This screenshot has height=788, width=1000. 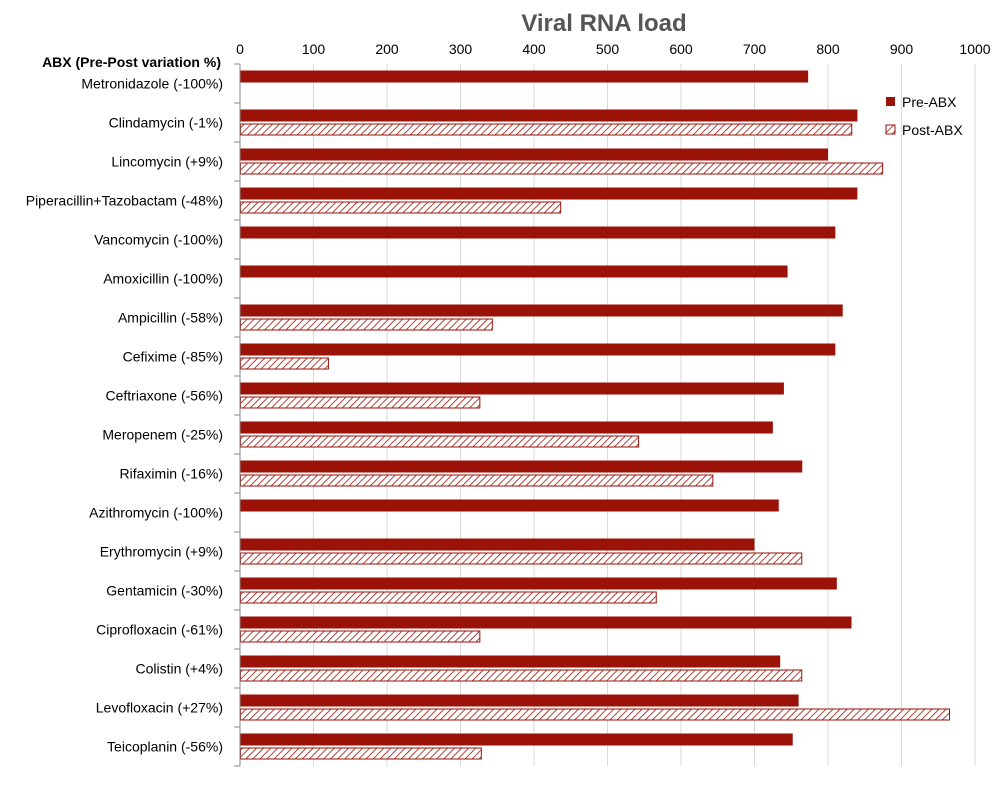 What do you see at coordinates (156, 513) in the screenshot?
I see `category-label: Azithromycin (-100%)` at bounding box center [156, 513].